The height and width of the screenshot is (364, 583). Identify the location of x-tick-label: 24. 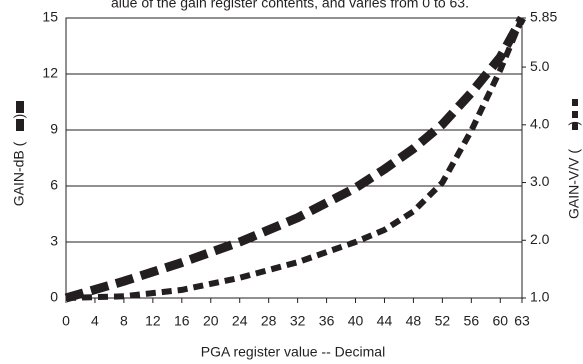
(240, 321).